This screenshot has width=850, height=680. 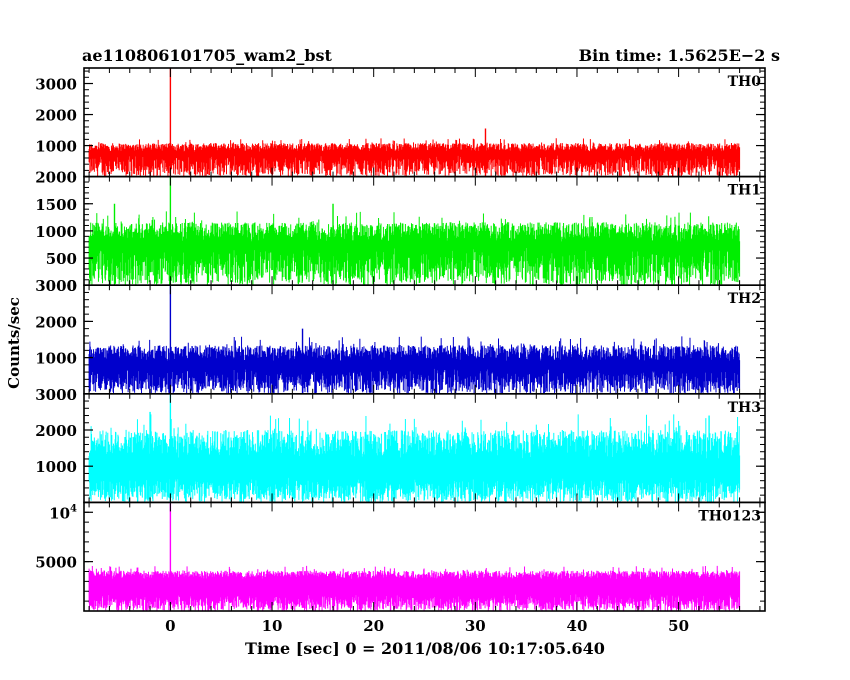 I want to click on panel-label: TH2, so click(x=744, y=299).